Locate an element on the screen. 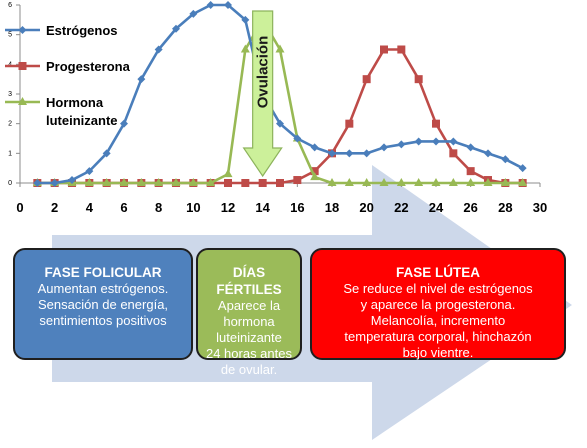 This screenshot has width=587, height=448. phase-lutea-line: Melancolía, incremento is located at coordinates (438, 320).